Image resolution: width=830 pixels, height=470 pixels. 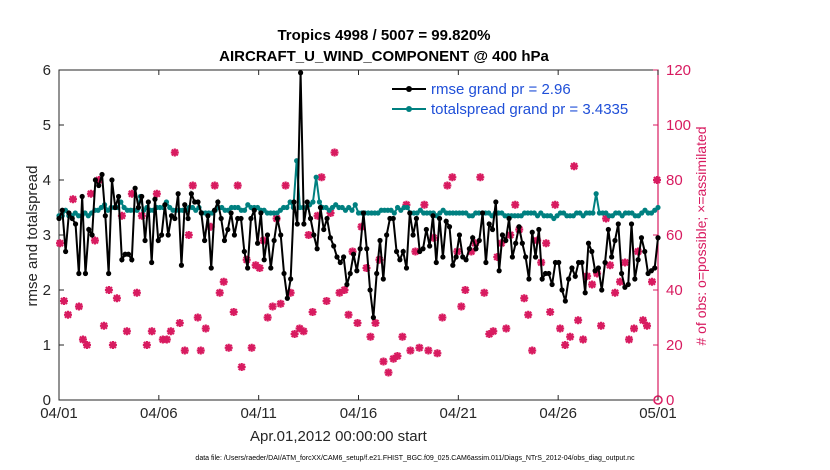 What do you see at coordinates (47, 70) in the screenshot?
I see `left-tick-label: 6` at bounding box center [47, 70].